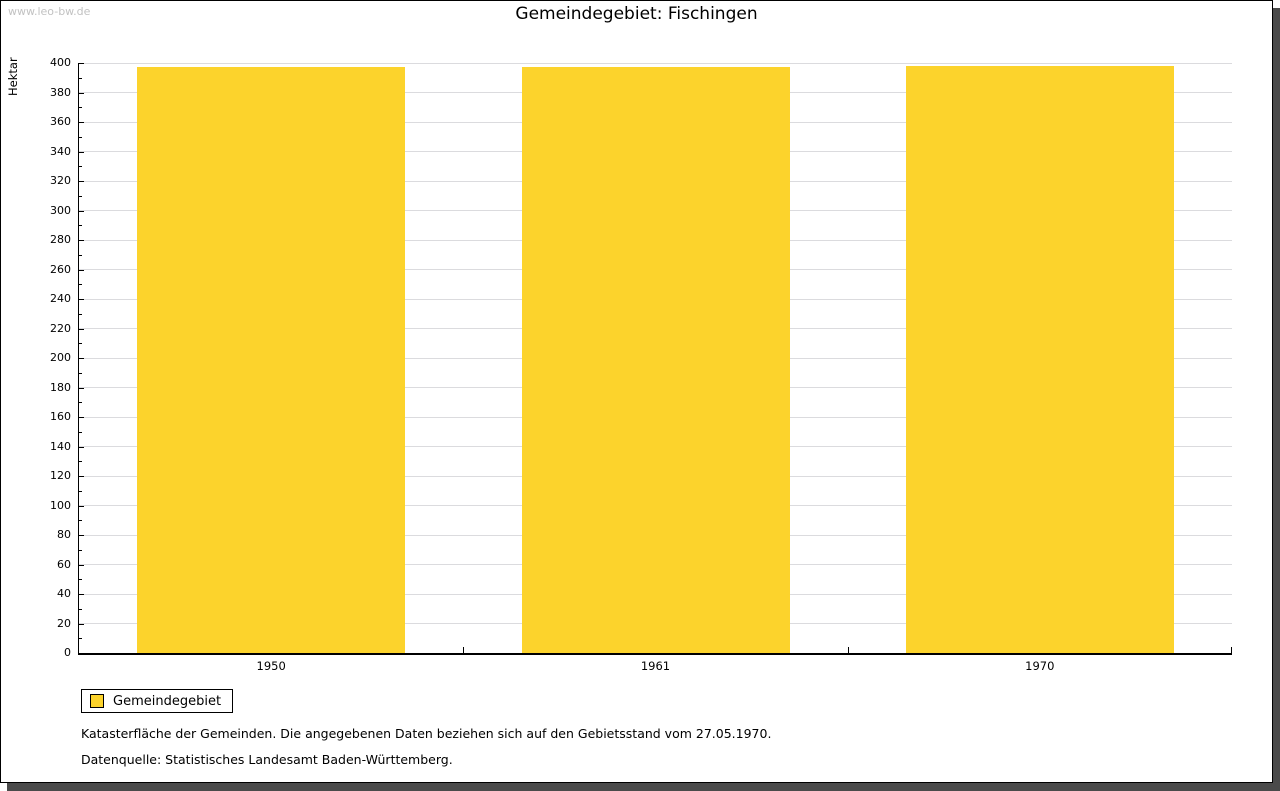  Describe the element at coordinates (64, 534) in the screenshot. I see `y-axis-tick-label: 80` at that location.